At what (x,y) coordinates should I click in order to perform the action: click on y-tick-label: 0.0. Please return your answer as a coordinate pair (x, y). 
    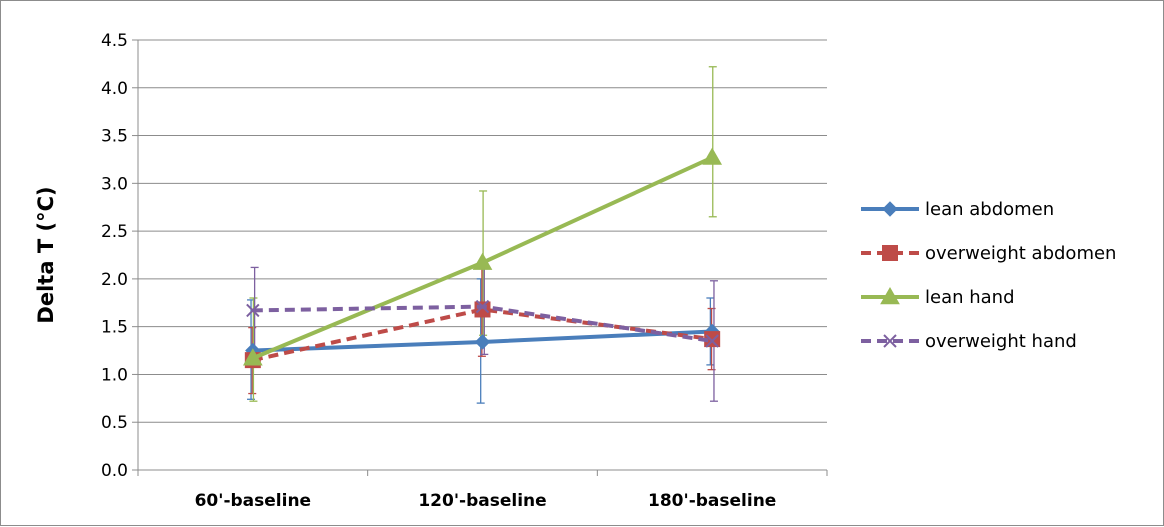
    Looking at the image, I should click on (114, 471).